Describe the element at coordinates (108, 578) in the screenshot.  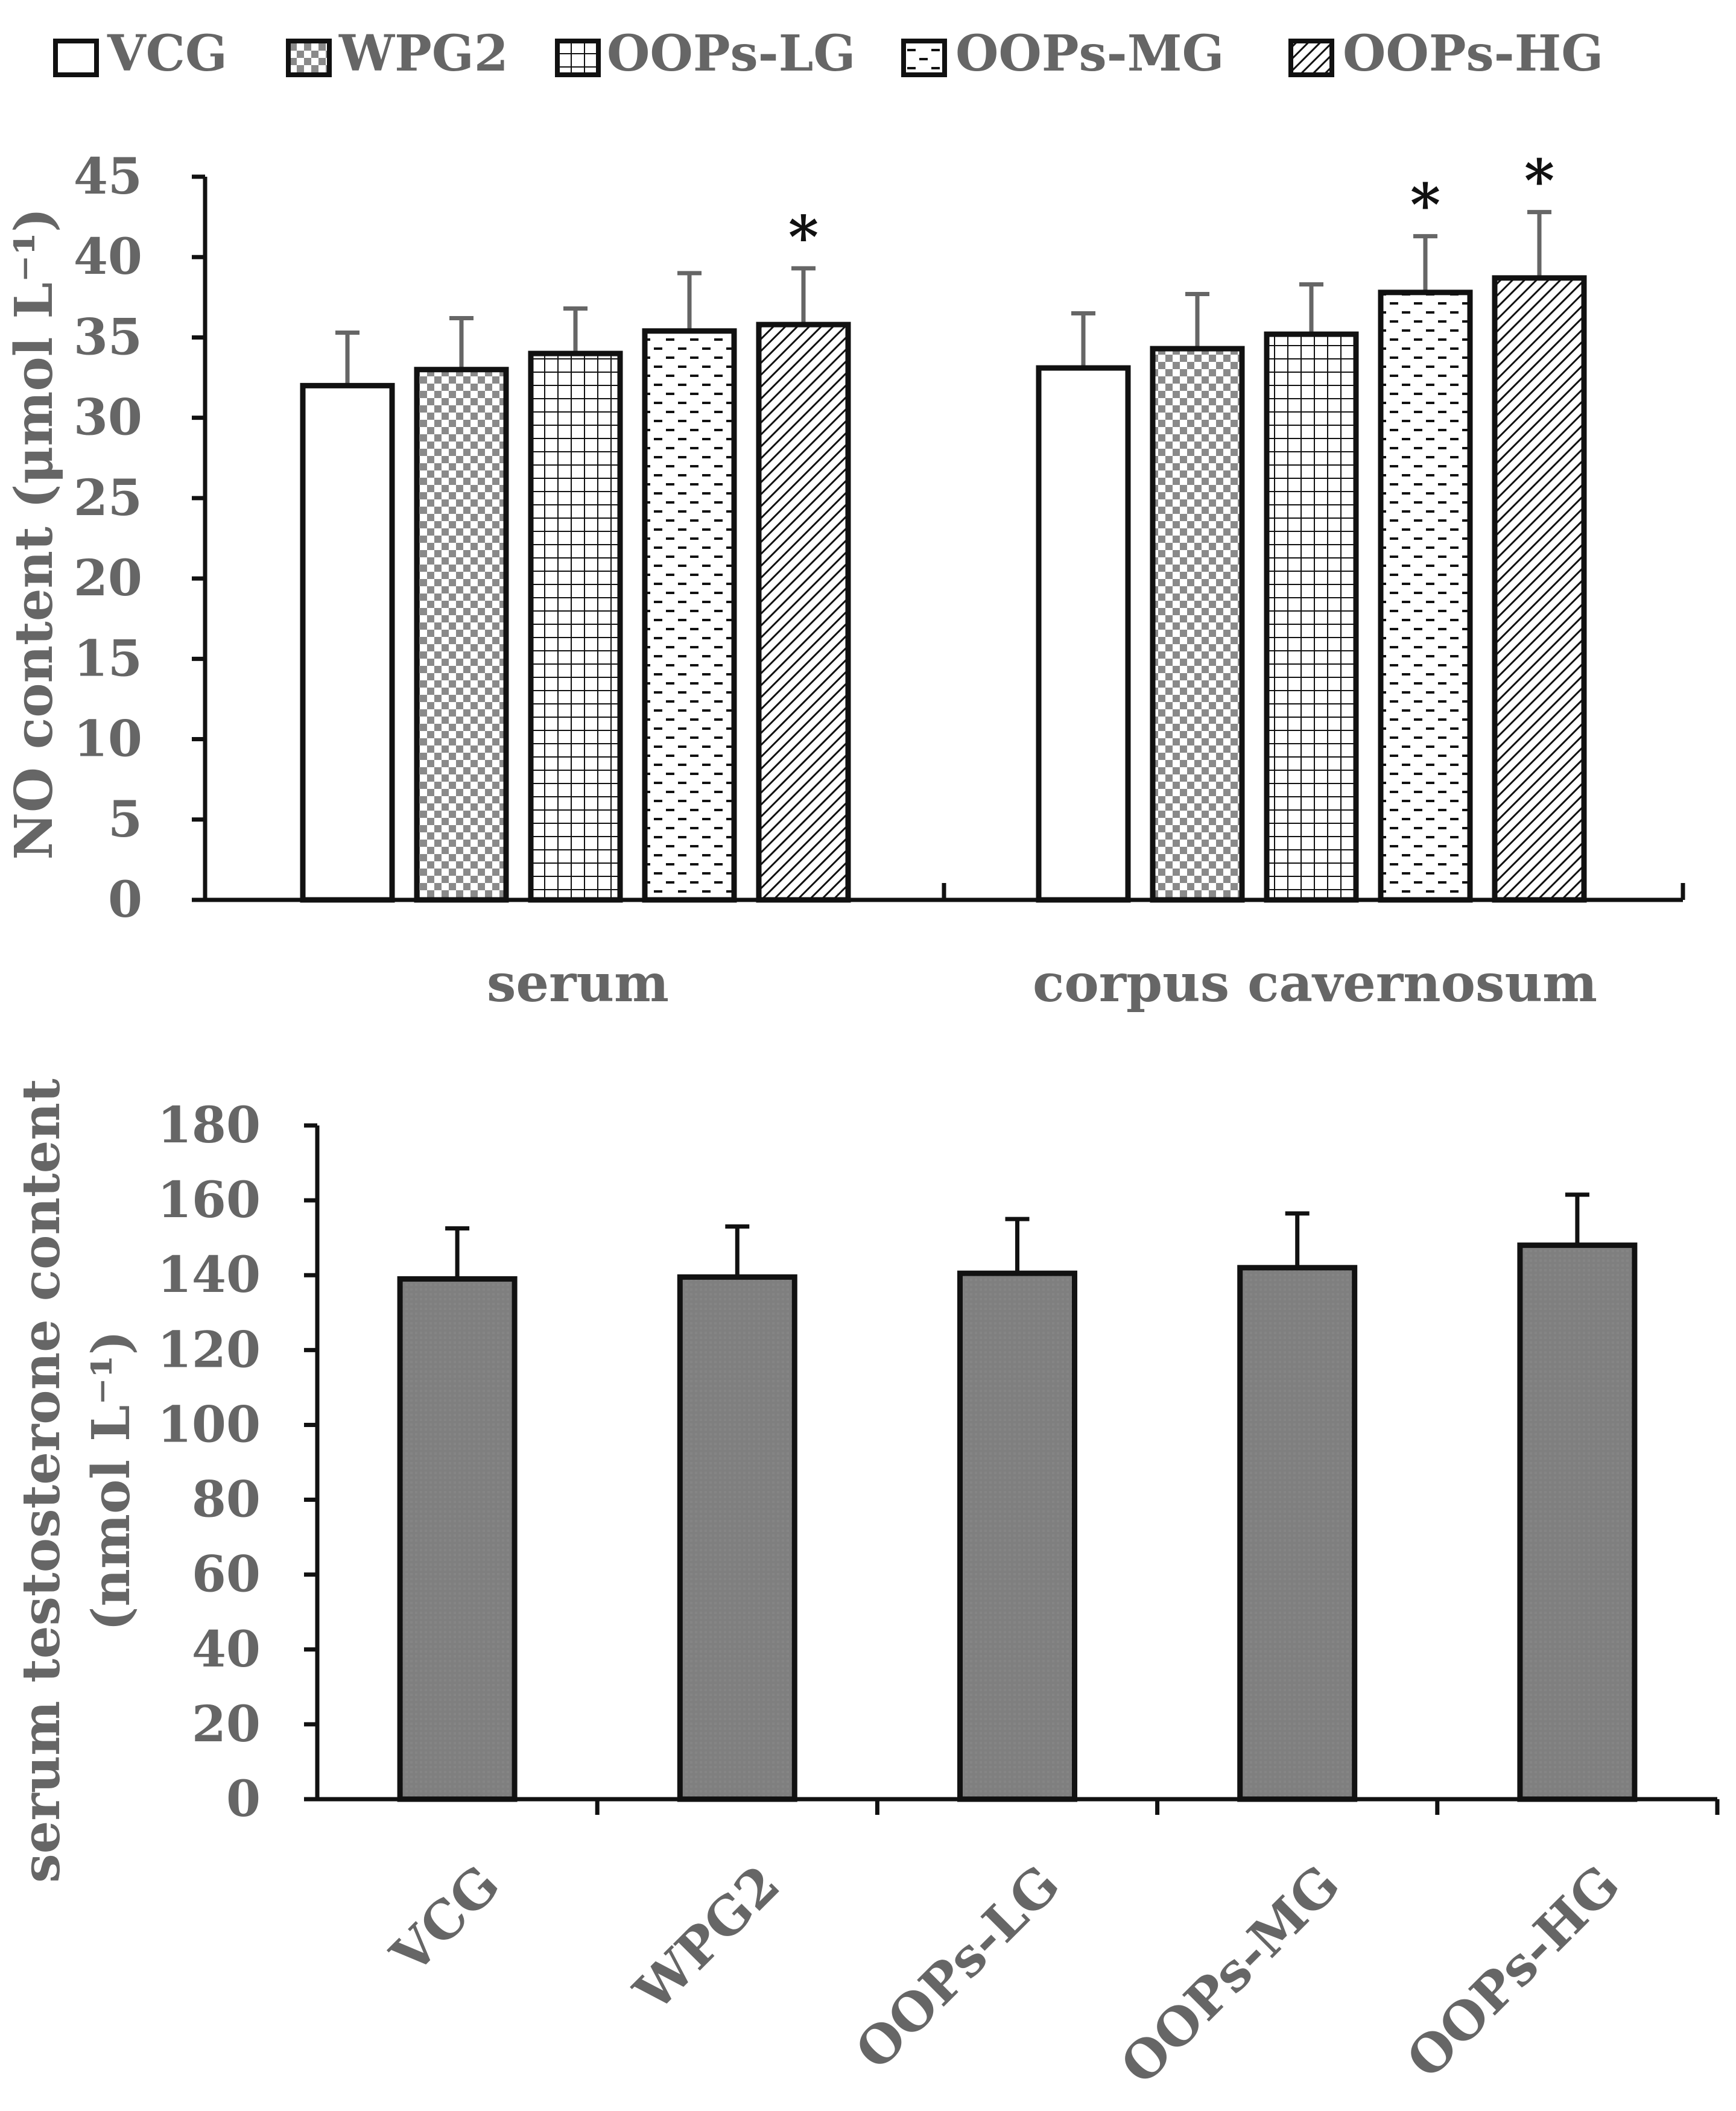
I see `chart1-y-tick-label: 20` at that location.